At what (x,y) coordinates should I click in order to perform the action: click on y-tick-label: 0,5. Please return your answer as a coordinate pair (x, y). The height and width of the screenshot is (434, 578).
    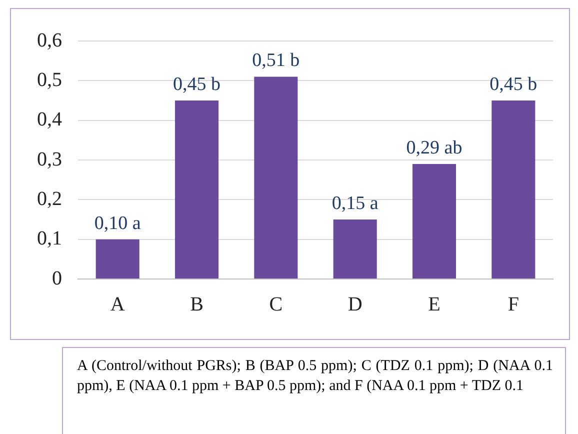
    Looking at the image, I should click on (49, 79).